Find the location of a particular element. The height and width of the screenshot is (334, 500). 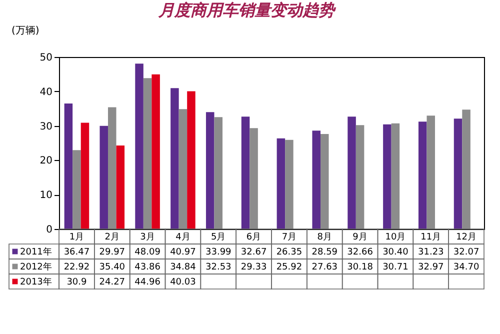

y-tick-label: 20 is located at coordinates (46, 161).